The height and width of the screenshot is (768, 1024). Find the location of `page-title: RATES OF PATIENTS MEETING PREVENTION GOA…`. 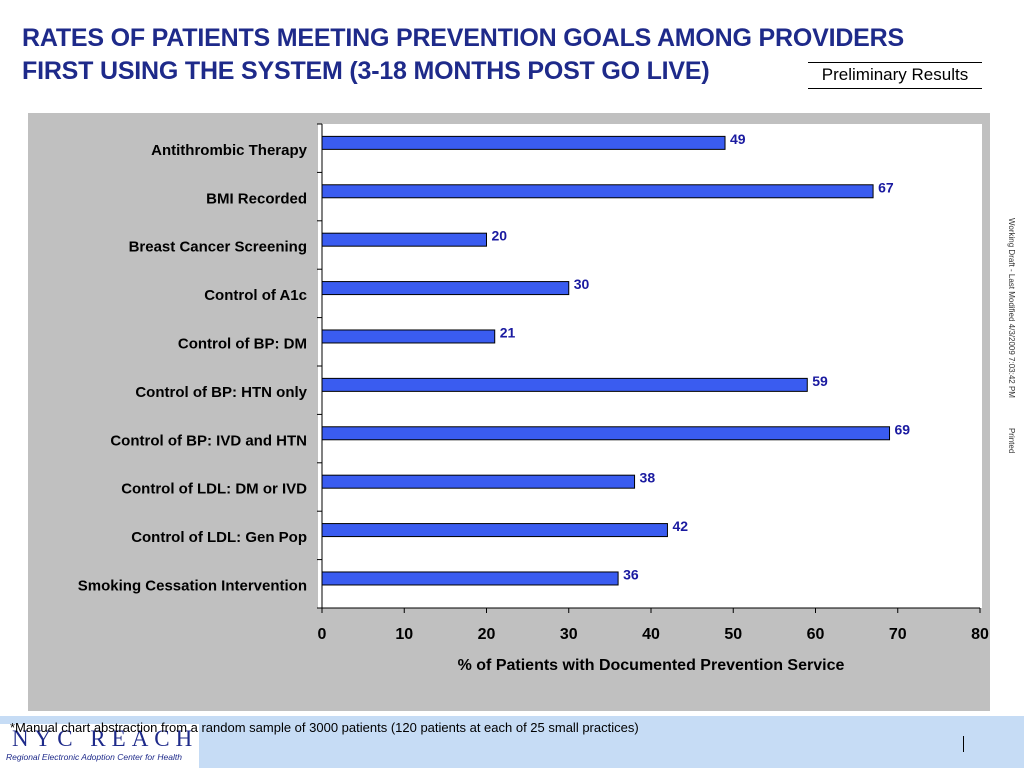

page-title: RATES OF PATIENTS MEETING PREVENTION GOA… is located at coordinates (463, 55).